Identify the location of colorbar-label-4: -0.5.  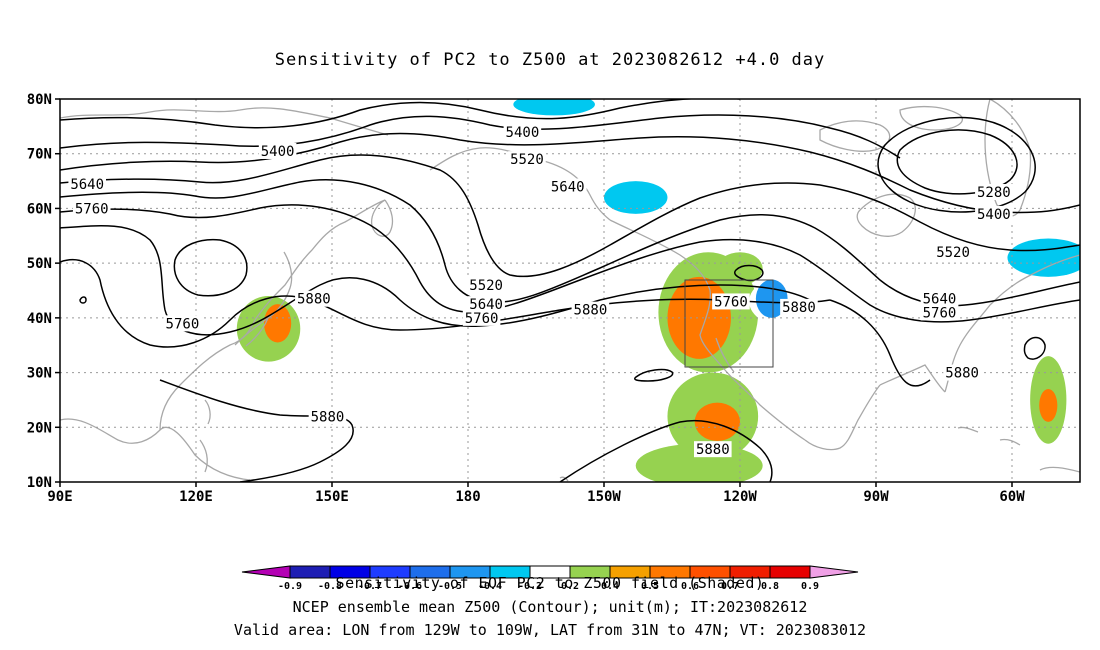
(450, 586).